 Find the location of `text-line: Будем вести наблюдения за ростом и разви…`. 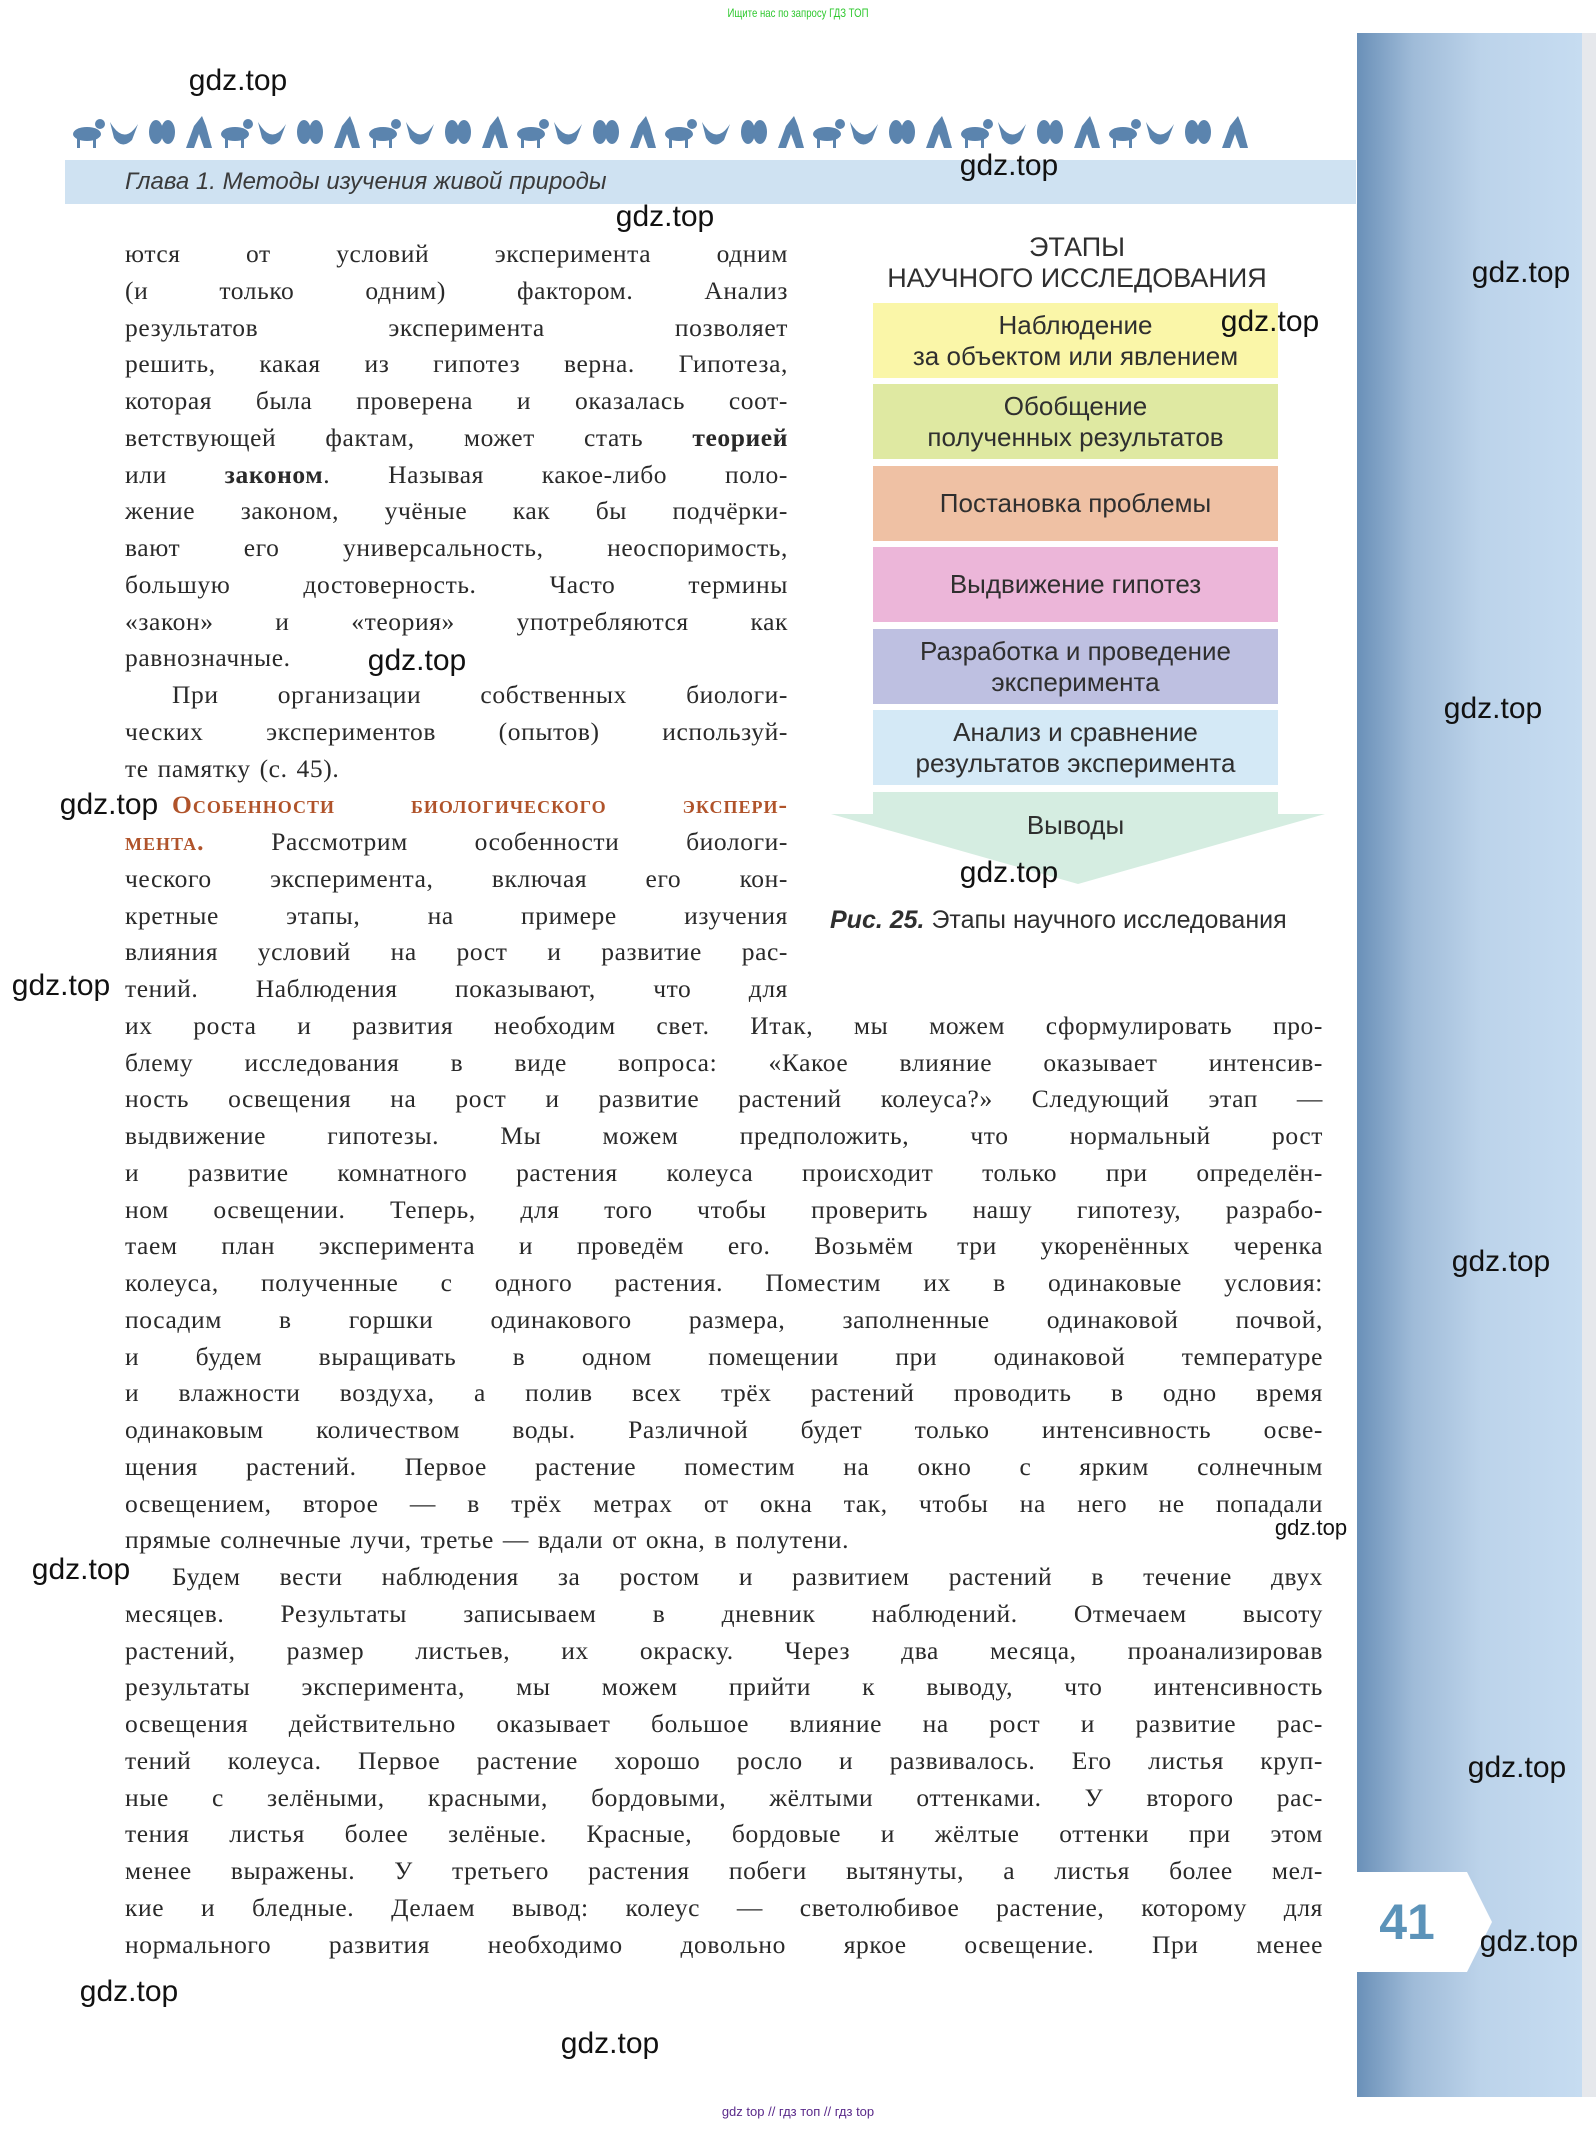

text-line: Будем вести наблюдения за ростом и разви… is located at coordinates (747, 1577).